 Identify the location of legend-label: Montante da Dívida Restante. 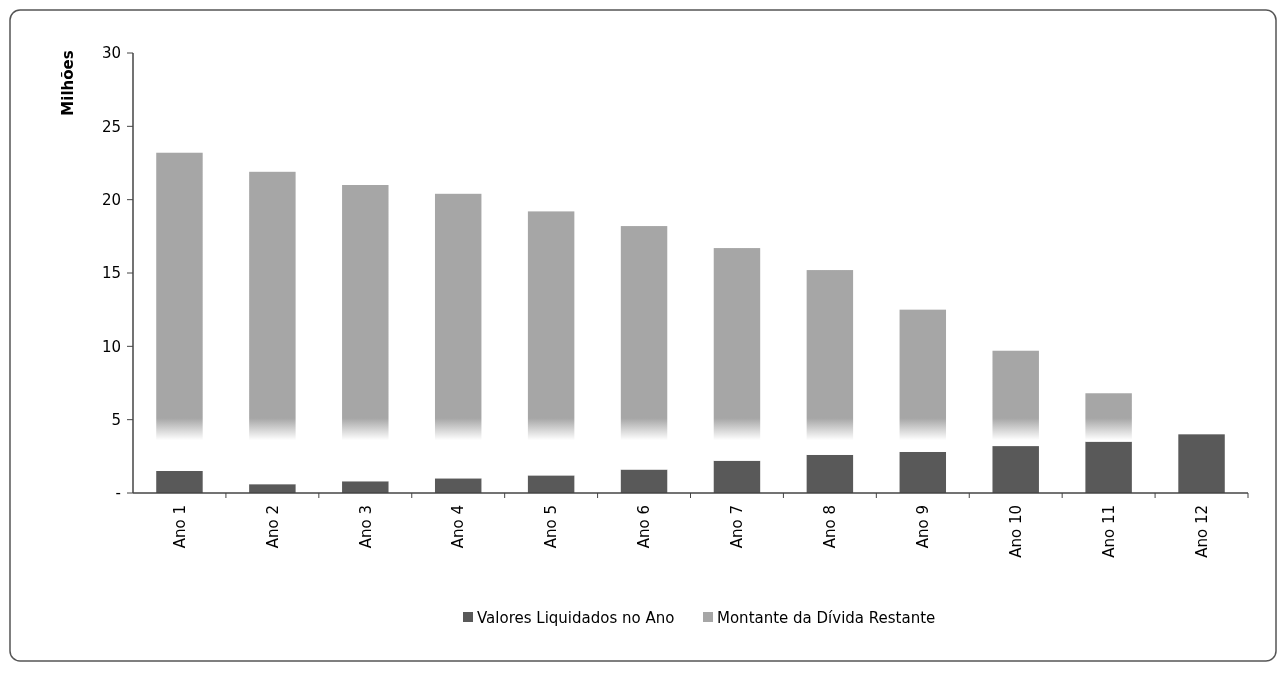
(826, 618).